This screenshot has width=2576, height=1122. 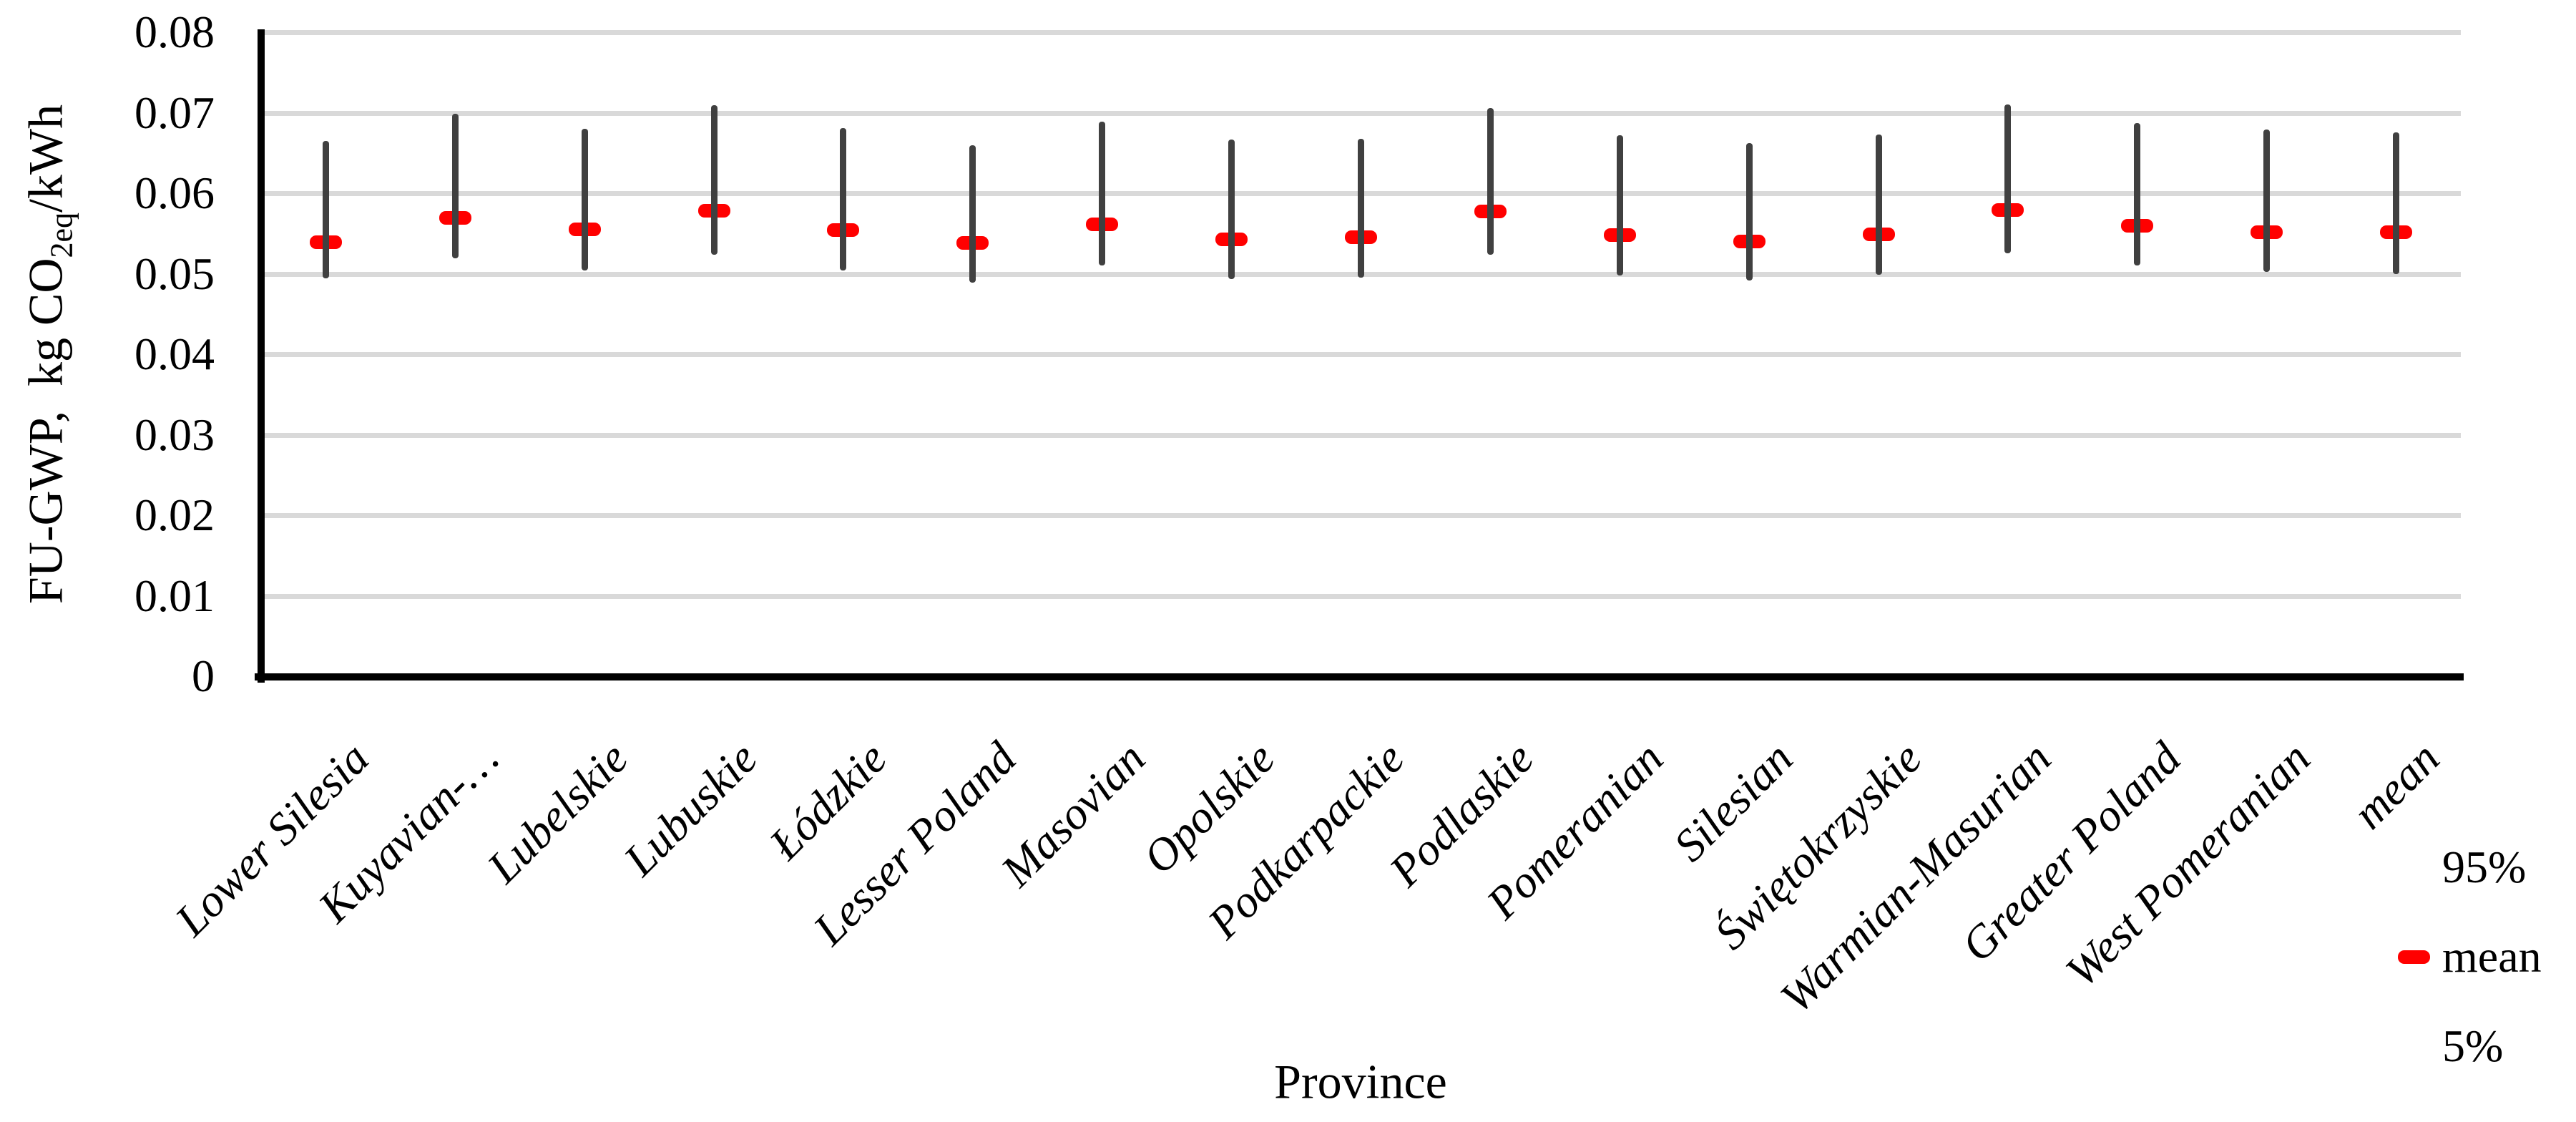 What do you see at coordinates (2414, 957) in the screenshot?
I see `mean-dash-icon` at bounding box center [2414, 957].